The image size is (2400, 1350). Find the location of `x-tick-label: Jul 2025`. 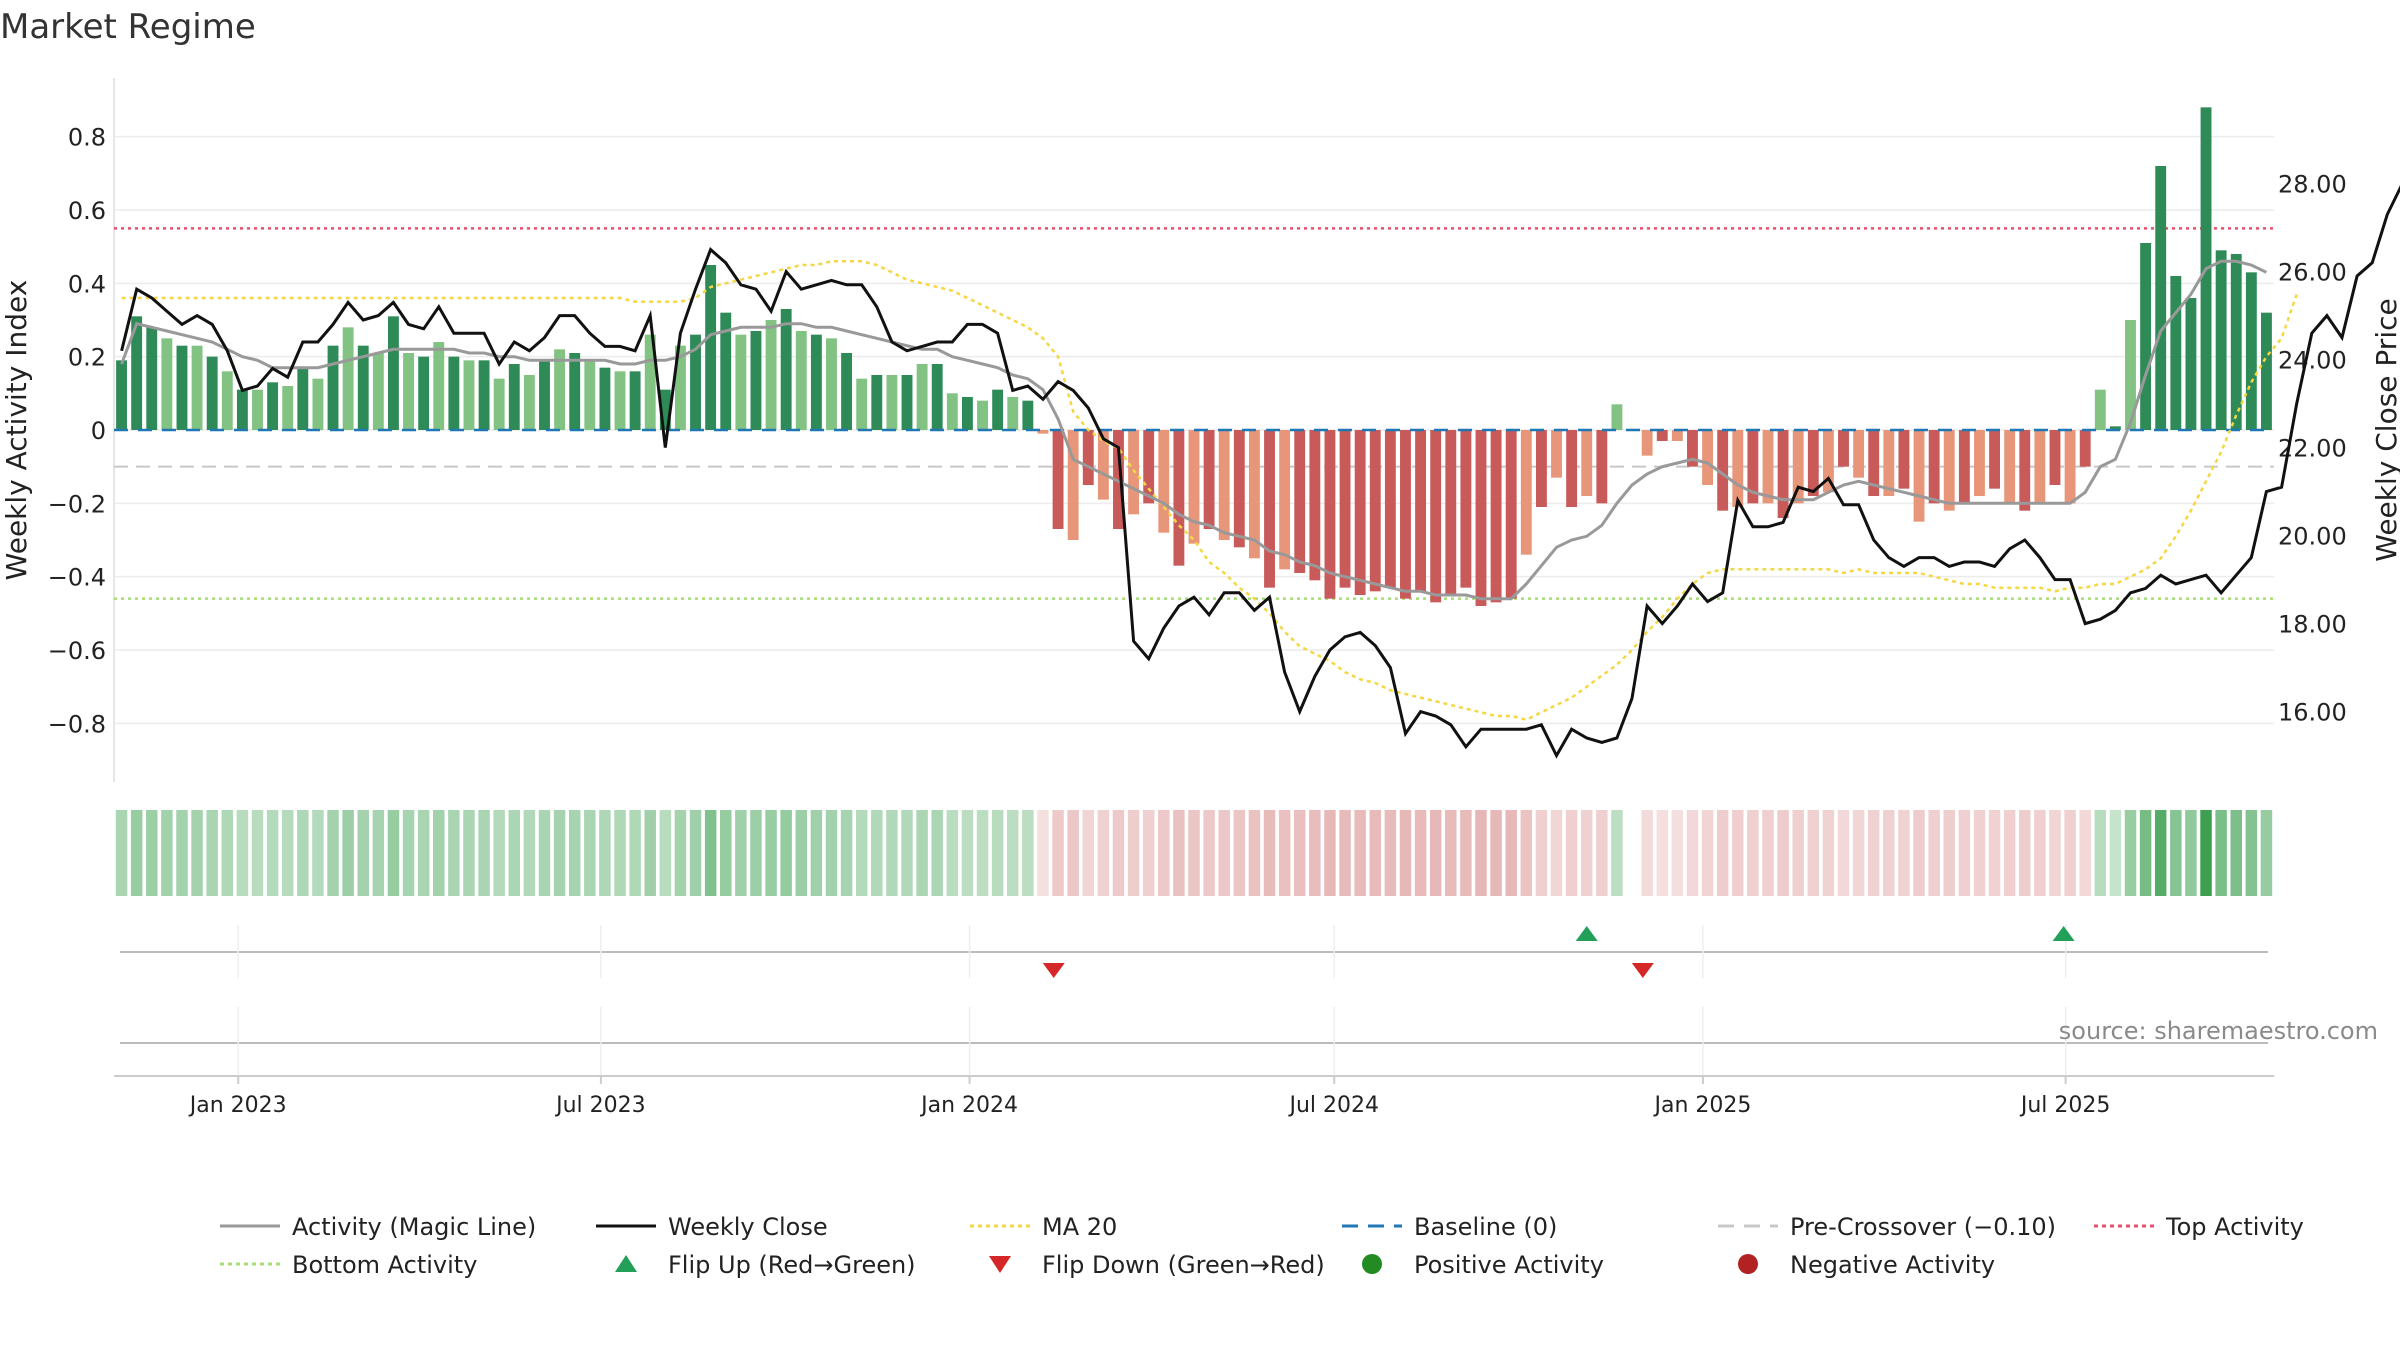

x-tick-label: Jul 2025 is located at coordinates (2065, 1105).